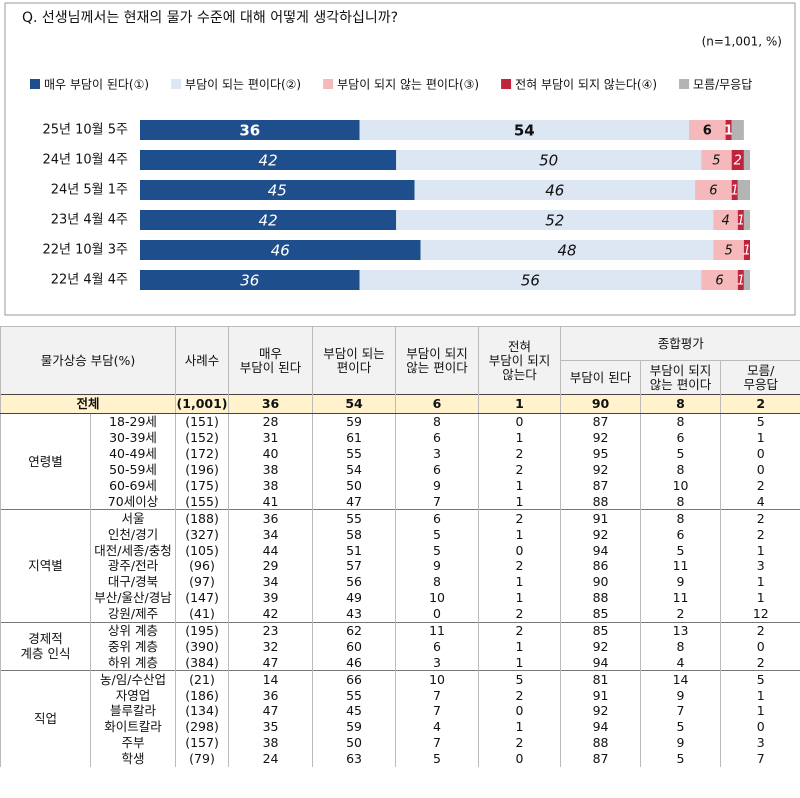 This screenshot has width=800, height=798. I want to click on table-cell: 66, so click(354, 679).